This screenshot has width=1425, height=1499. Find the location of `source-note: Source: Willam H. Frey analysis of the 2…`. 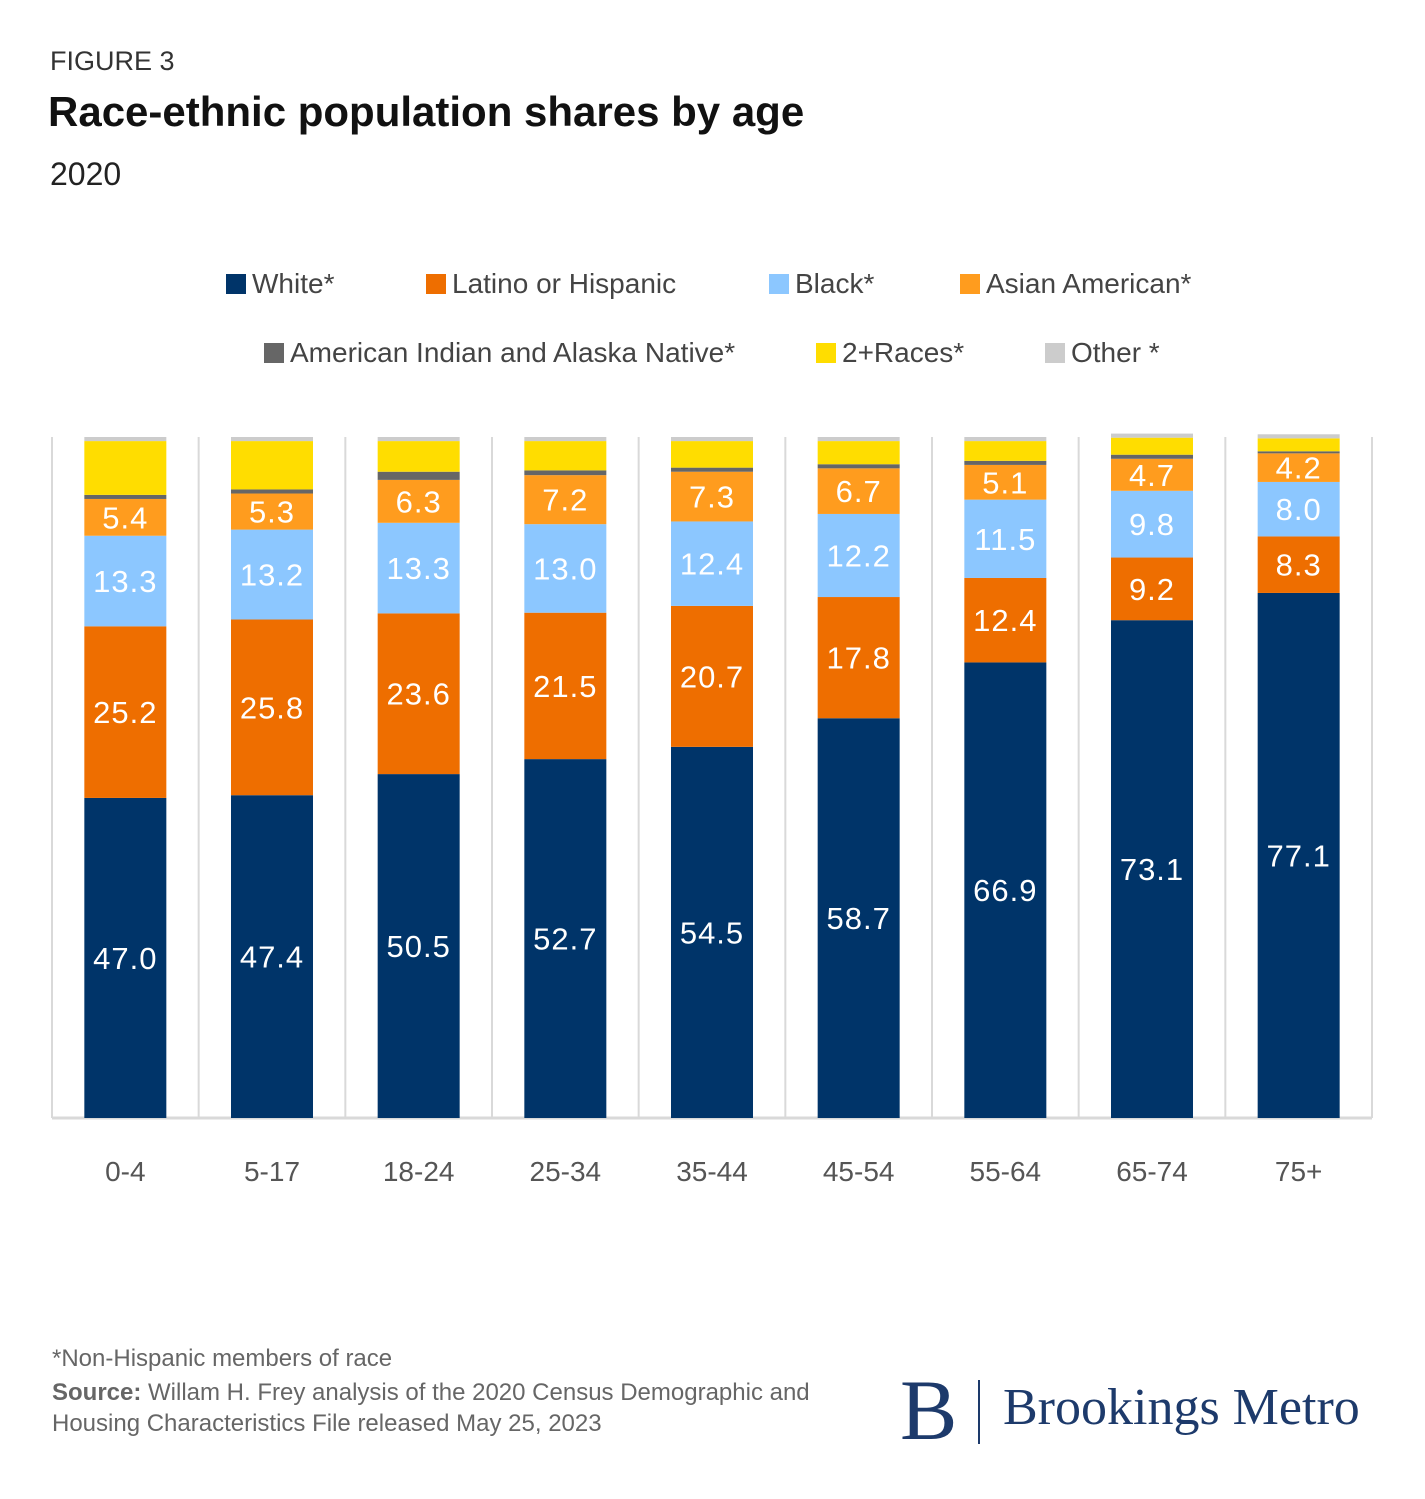

source-note: Source: Willam H. Frey analysis of the 2… is located at coordinates (452, 1408).